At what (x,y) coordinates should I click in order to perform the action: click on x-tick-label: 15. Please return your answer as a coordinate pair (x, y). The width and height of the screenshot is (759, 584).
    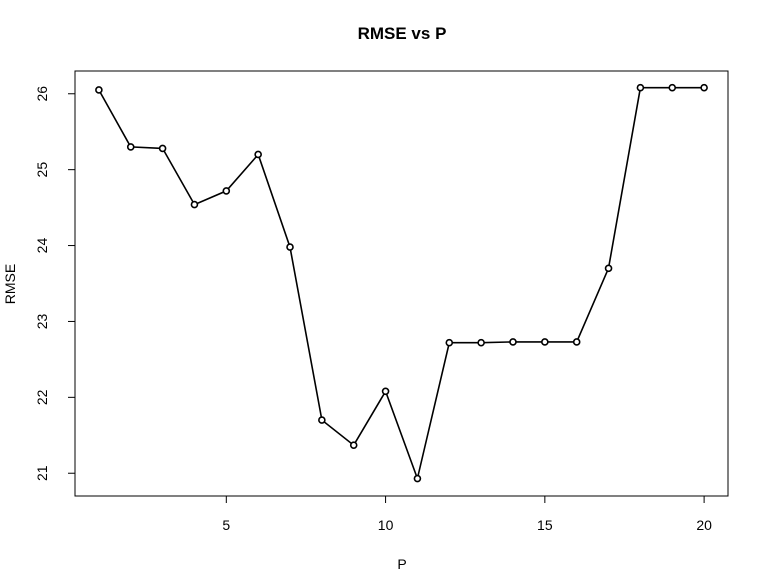
    Looking at the image, I should click on (545, 525).